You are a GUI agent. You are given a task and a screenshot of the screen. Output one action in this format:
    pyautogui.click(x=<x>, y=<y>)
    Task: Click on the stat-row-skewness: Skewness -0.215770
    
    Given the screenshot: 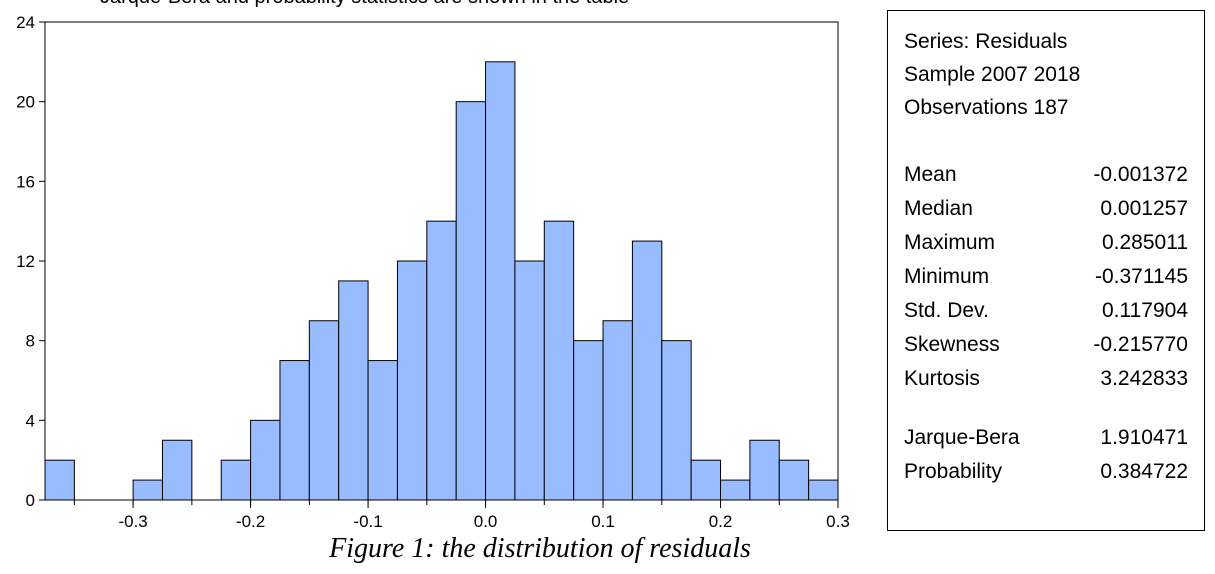 What is the action you would take?
    pyautogui.click(x=1046, y=345)
    